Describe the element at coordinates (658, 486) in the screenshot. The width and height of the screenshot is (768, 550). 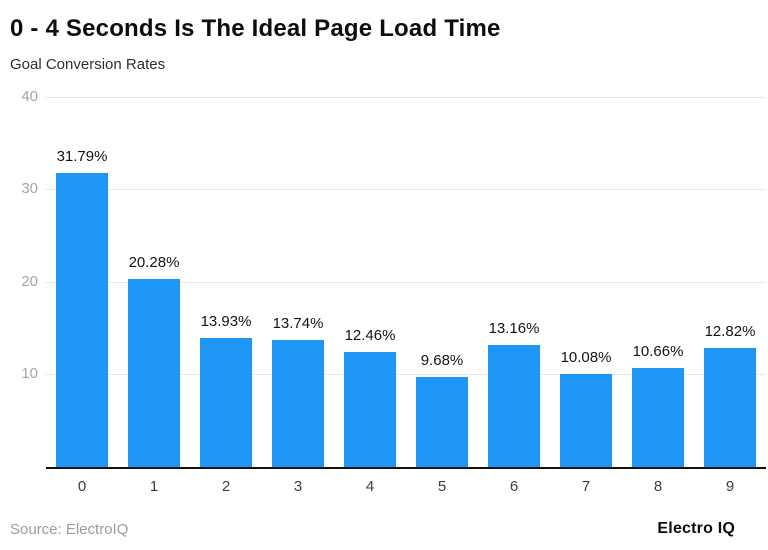
I see `x-tick-label: 8` at that location.